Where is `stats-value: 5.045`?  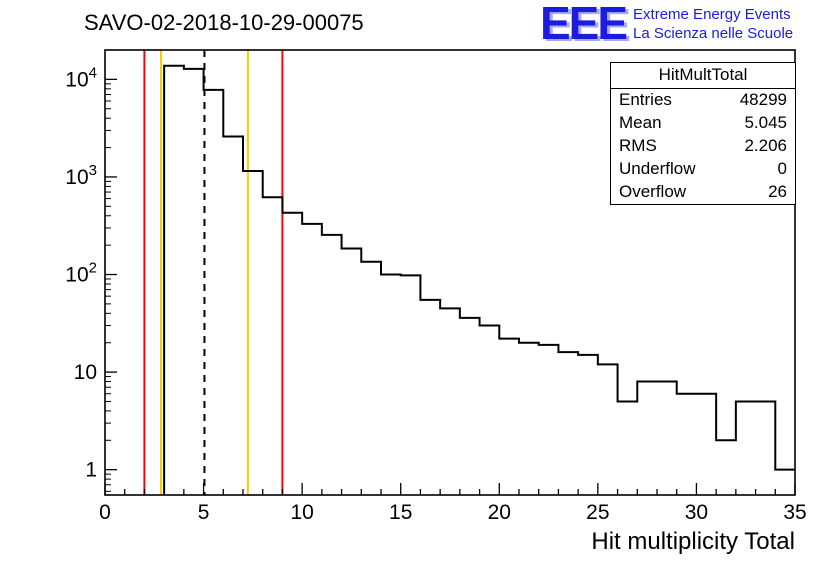
stats-value: 5.045 is located at coordinates (765, 122).